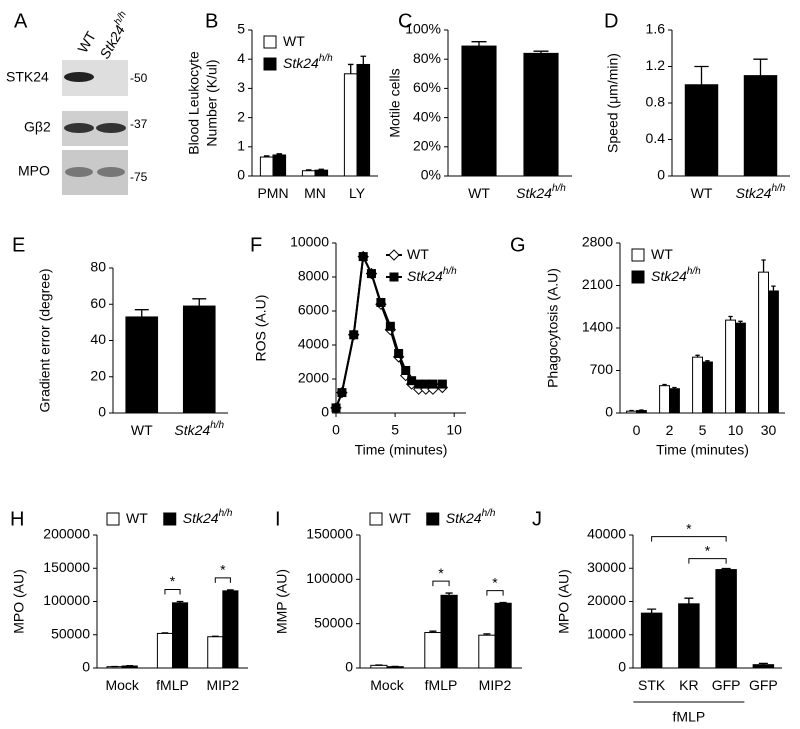  Describe the element at coordinates (761, 192) in the screenshot. I see `x-tick-label: Stk24h/h` at that location.